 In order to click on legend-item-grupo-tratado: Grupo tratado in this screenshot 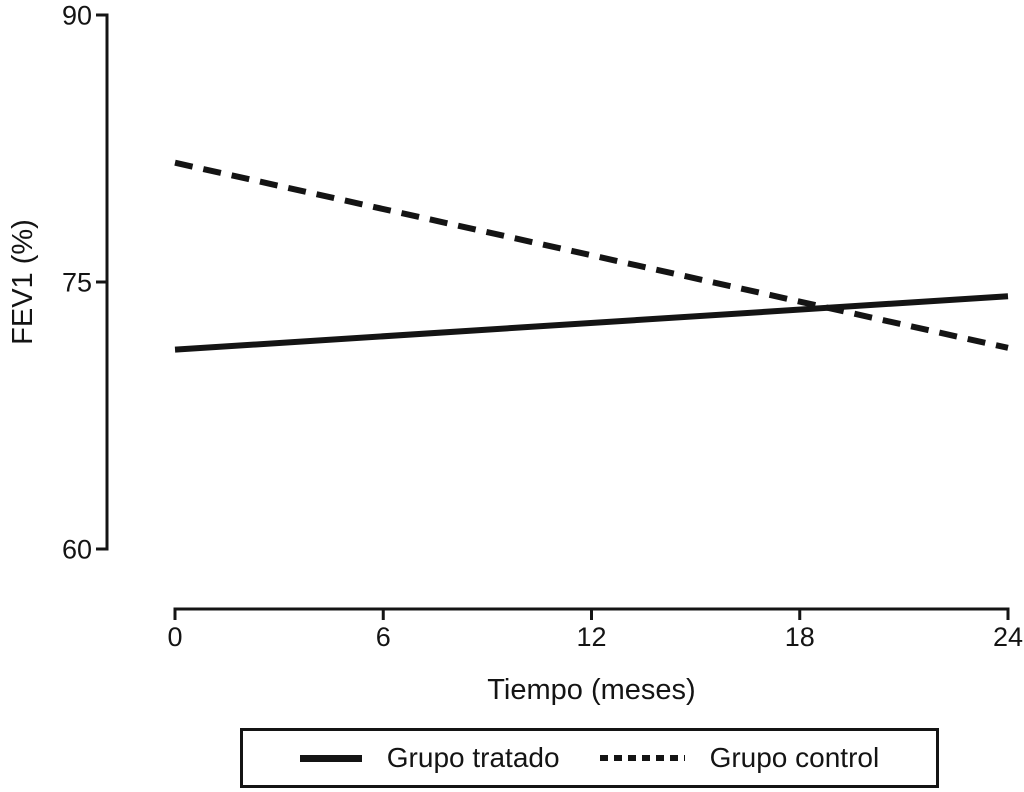, I will do `click(429, 758)`.